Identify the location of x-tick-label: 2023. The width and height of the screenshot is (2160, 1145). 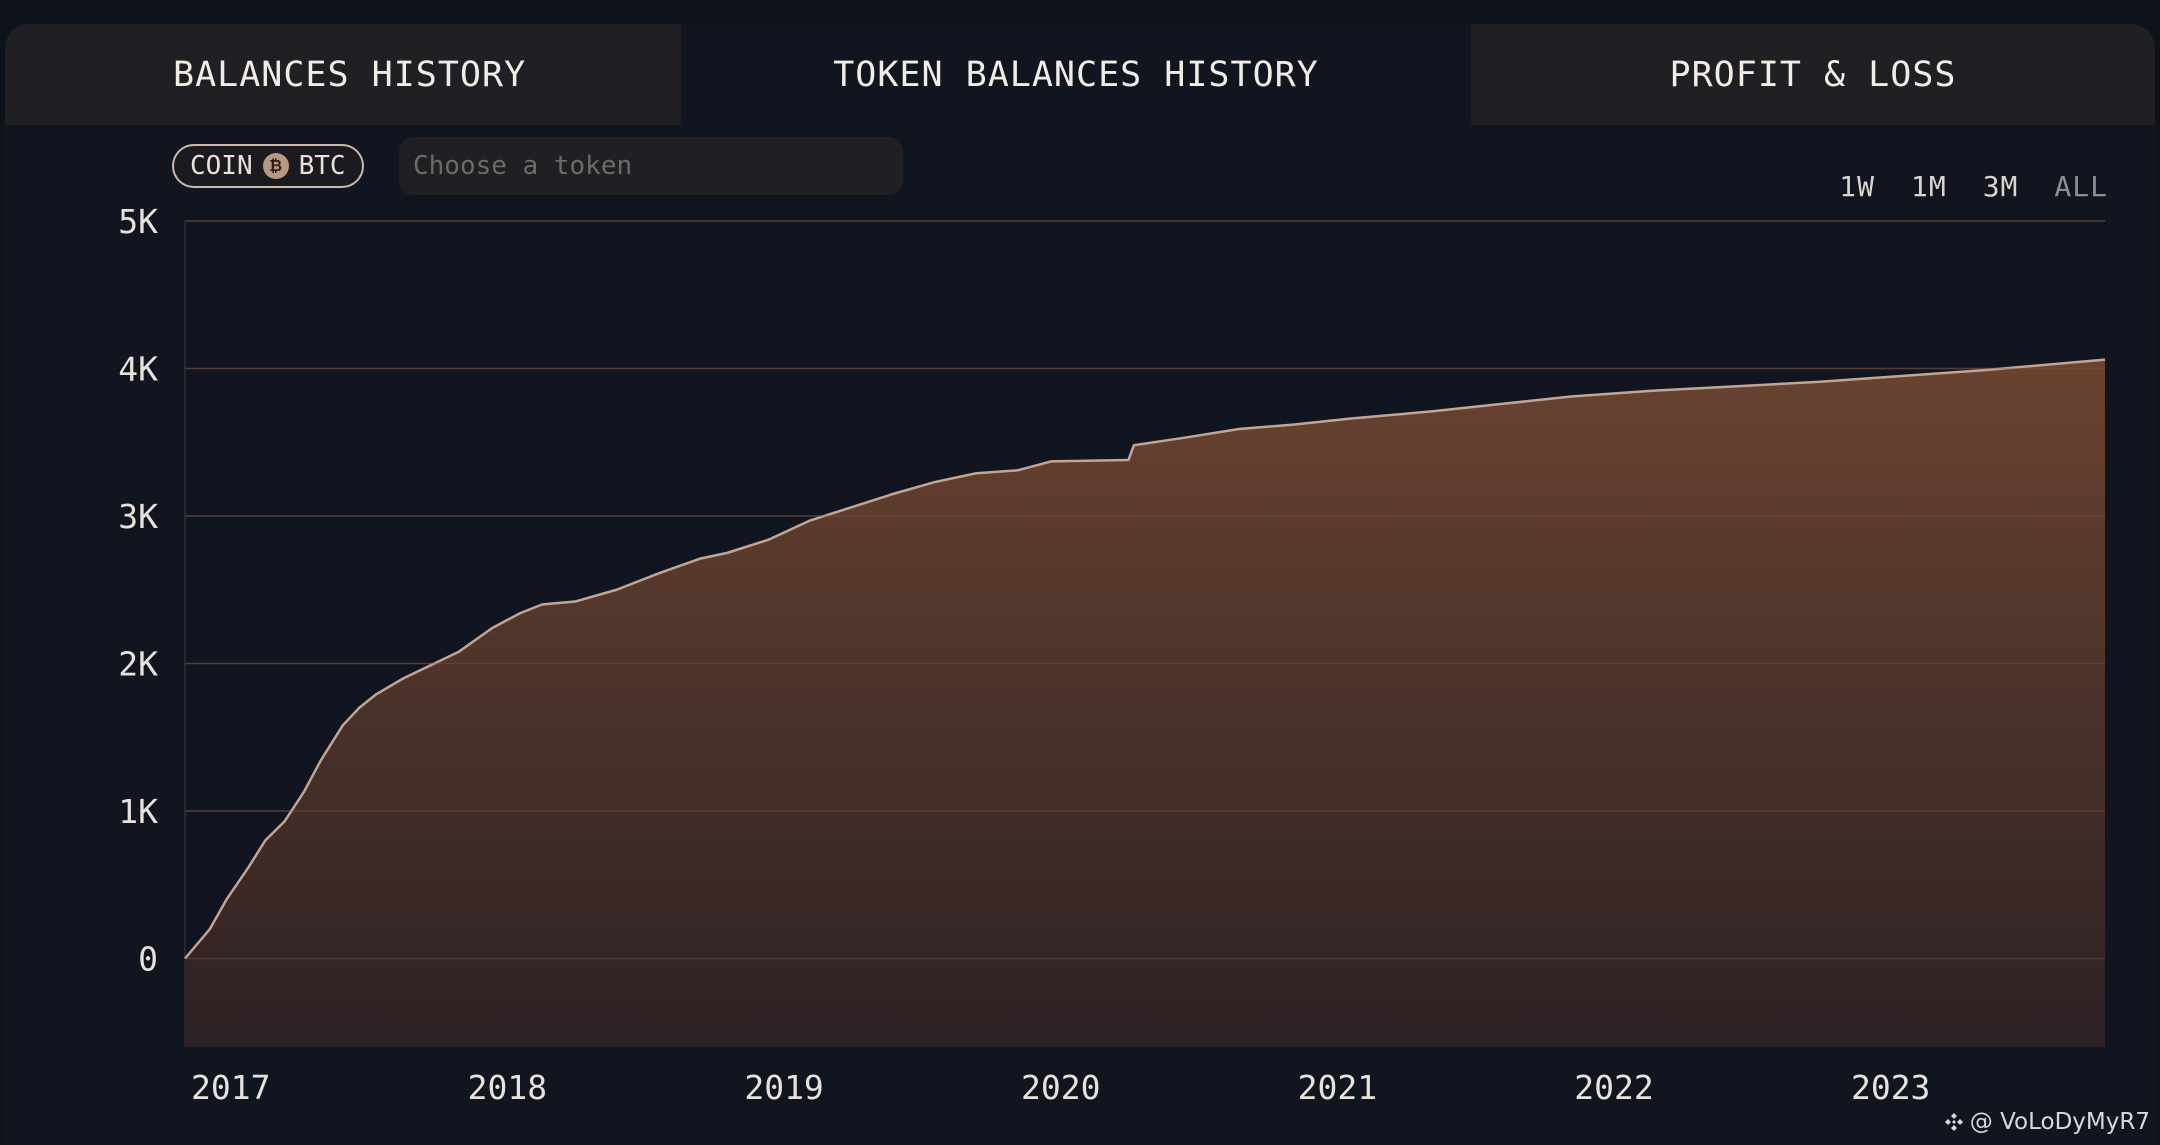
(1890, 1087).